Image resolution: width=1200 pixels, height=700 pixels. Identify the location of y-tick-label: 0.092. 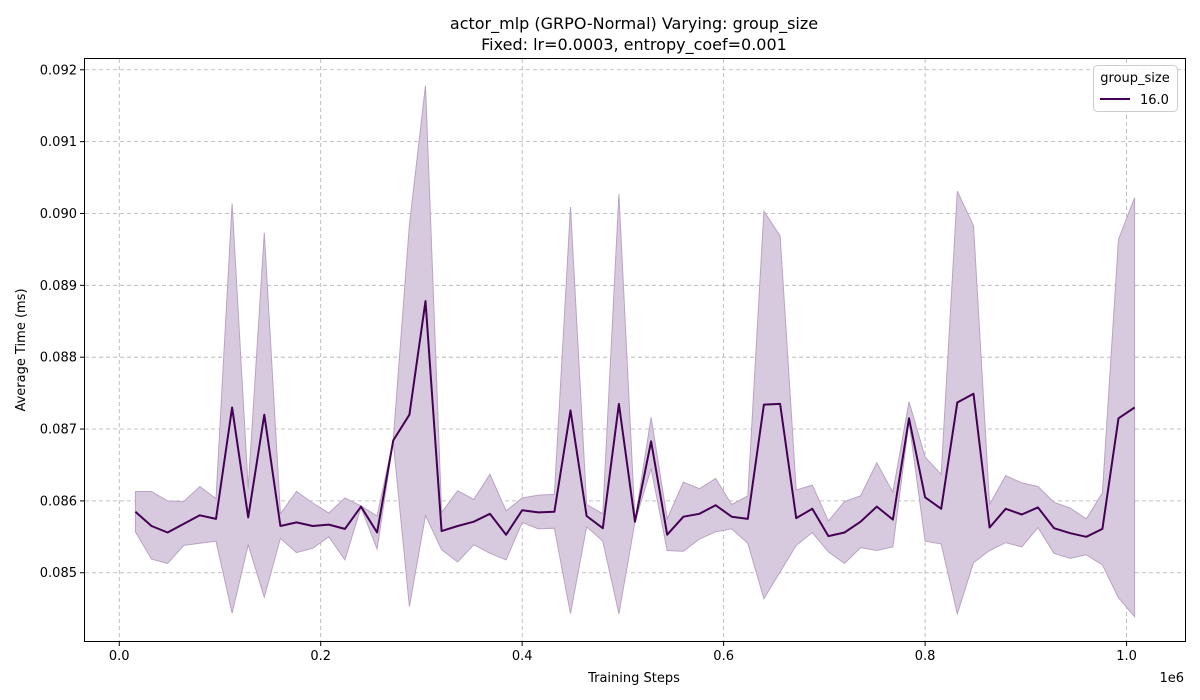
(58, 70).